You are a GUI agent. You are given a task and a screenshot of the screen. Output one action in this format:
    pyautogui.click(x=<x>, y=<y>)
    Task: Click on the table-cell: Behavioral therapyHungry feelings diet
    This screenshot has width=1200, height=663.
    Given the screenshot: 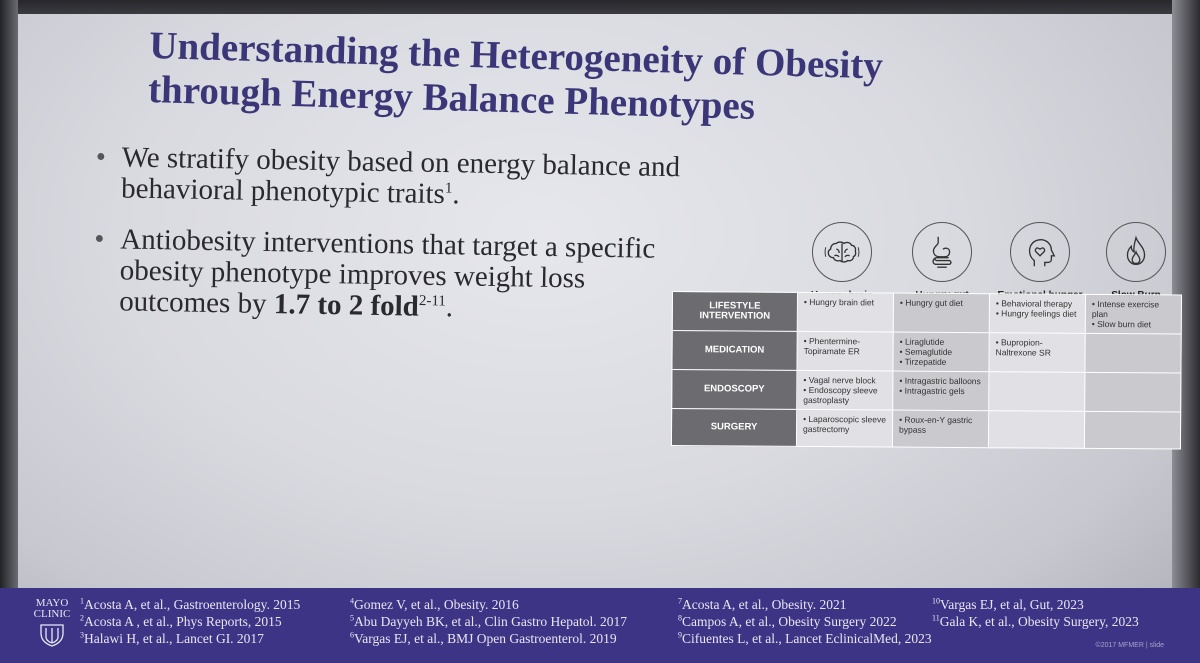 What is the action you would take?
    pyautogui.click(x=1037, y=313)
    